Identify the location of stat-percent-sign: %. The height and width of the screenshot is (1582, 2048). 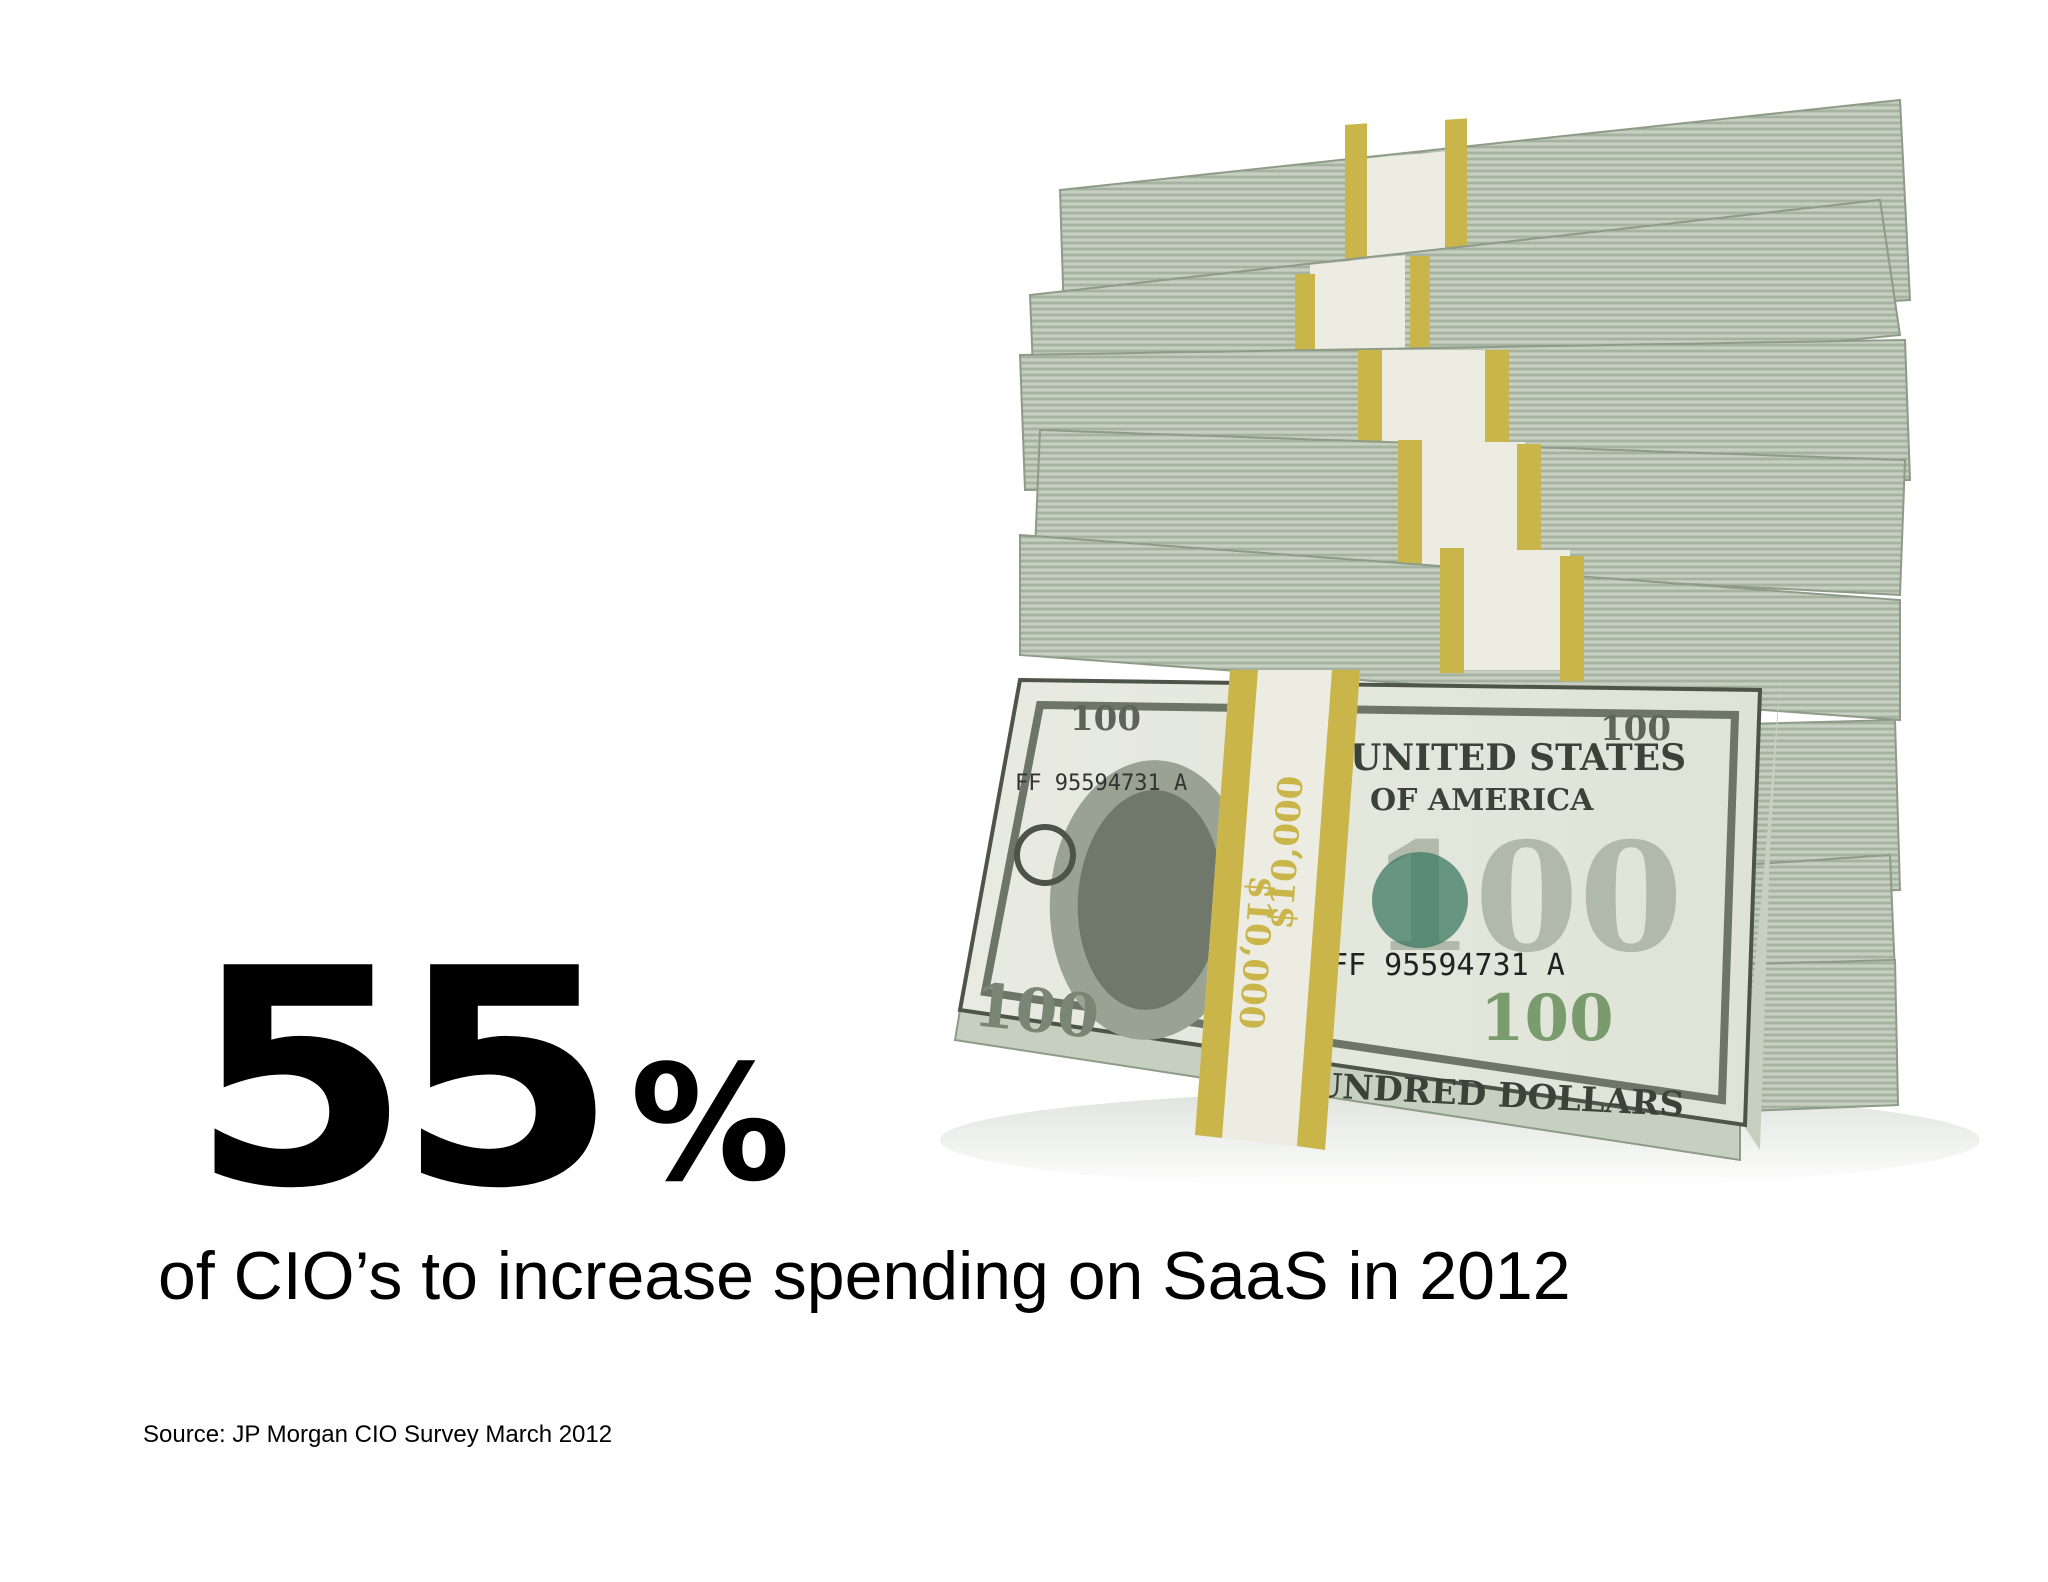
(710, 1123).